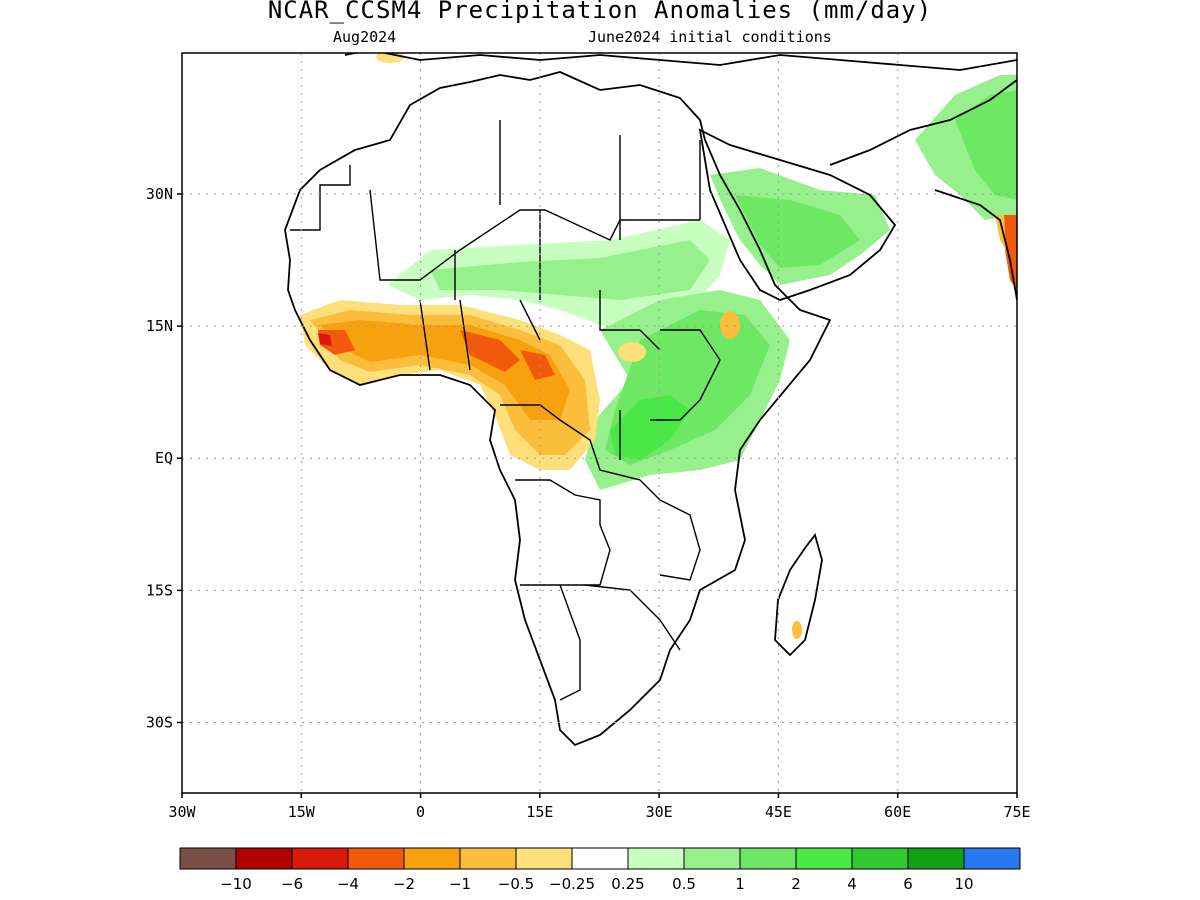  Describe the element at coordinates (292, 884) in the screenshot. I see `colorbar-label: −6` at that location.